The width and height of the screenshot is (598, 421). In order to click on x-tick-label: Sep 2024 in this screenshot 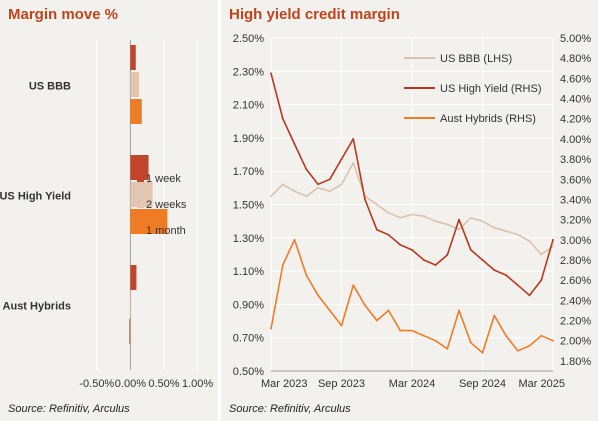, I will do `click(482, 384)`.